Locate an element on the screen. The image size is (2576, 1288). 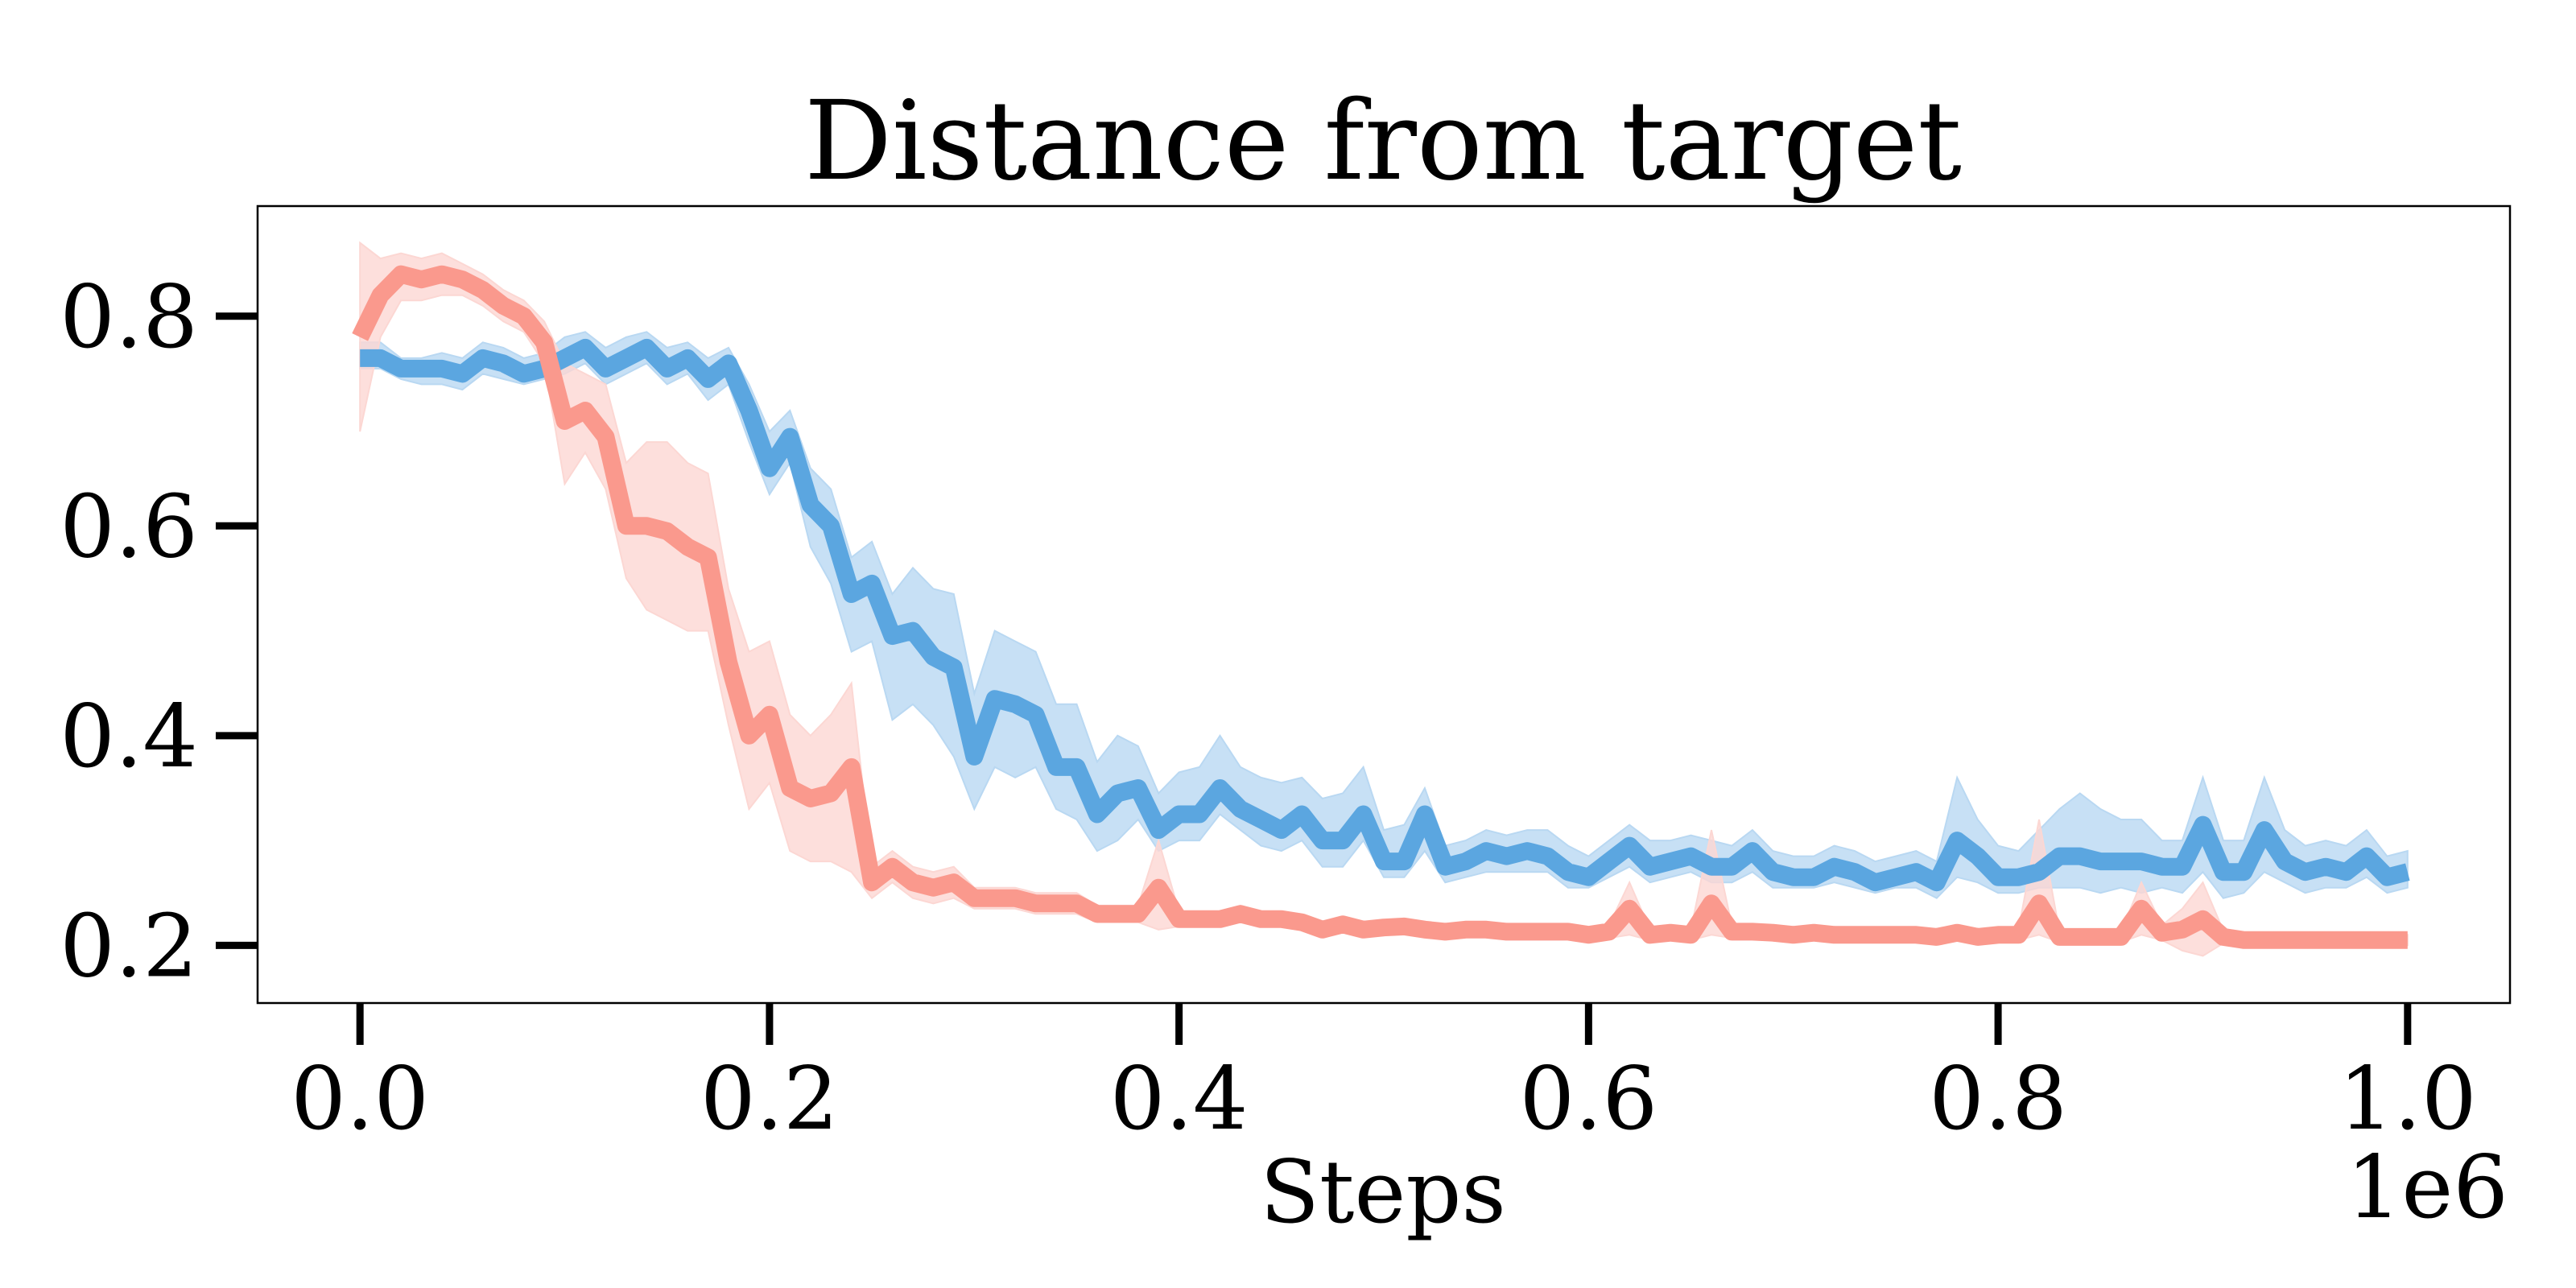
y-axis: 0.2 0.4 0.6 0.8 is located at coordinates (159, 632).